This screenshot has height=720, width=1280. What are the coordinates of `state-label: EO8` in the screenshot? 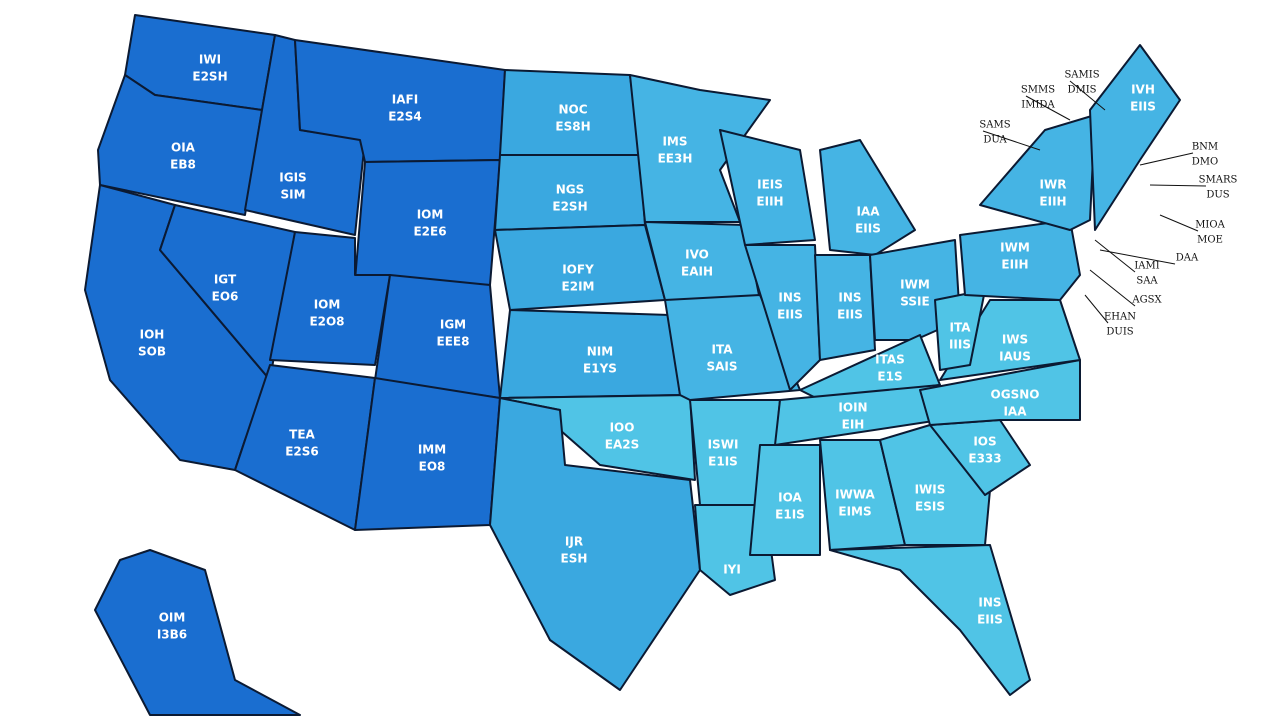 It's located at (432, 467).